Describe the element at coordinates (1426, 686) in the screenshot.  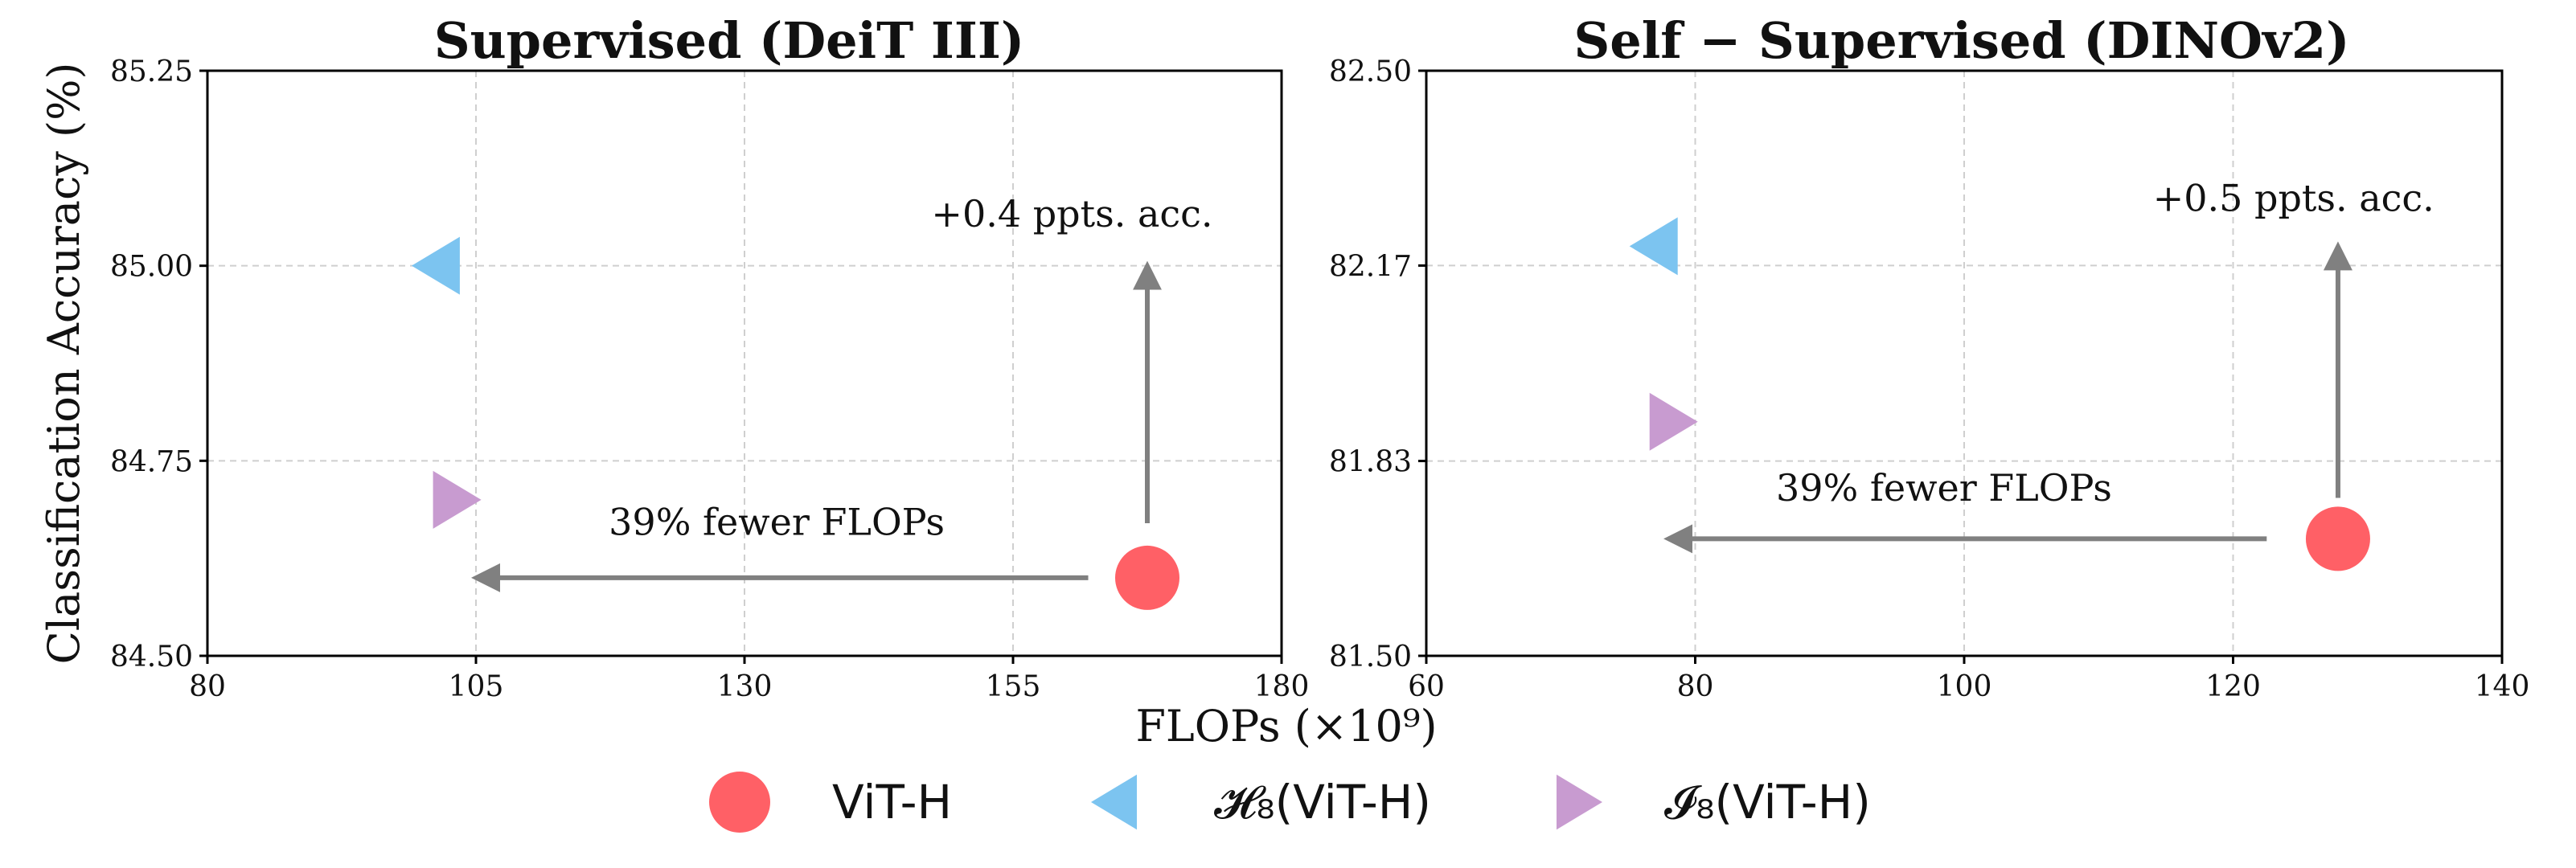
I see `x-tick-label: 60` at that location.